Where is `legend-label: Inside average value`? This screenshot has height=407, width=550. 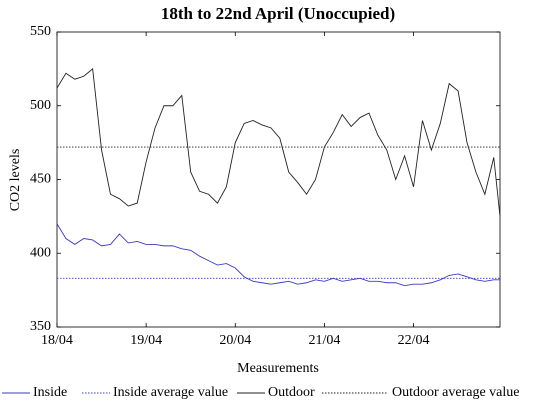 legend-label: Inside average value is located at coordinates (170, 392).